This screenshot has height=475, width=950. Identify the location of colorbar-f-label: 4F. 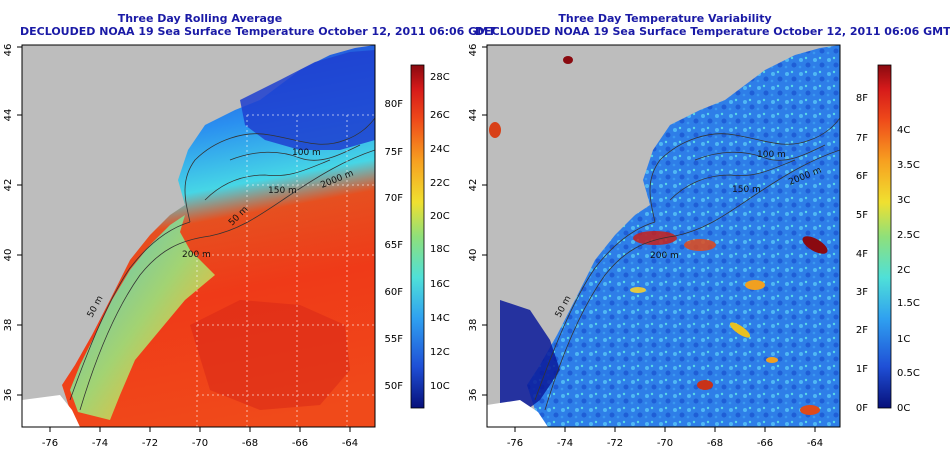
(862, 254).